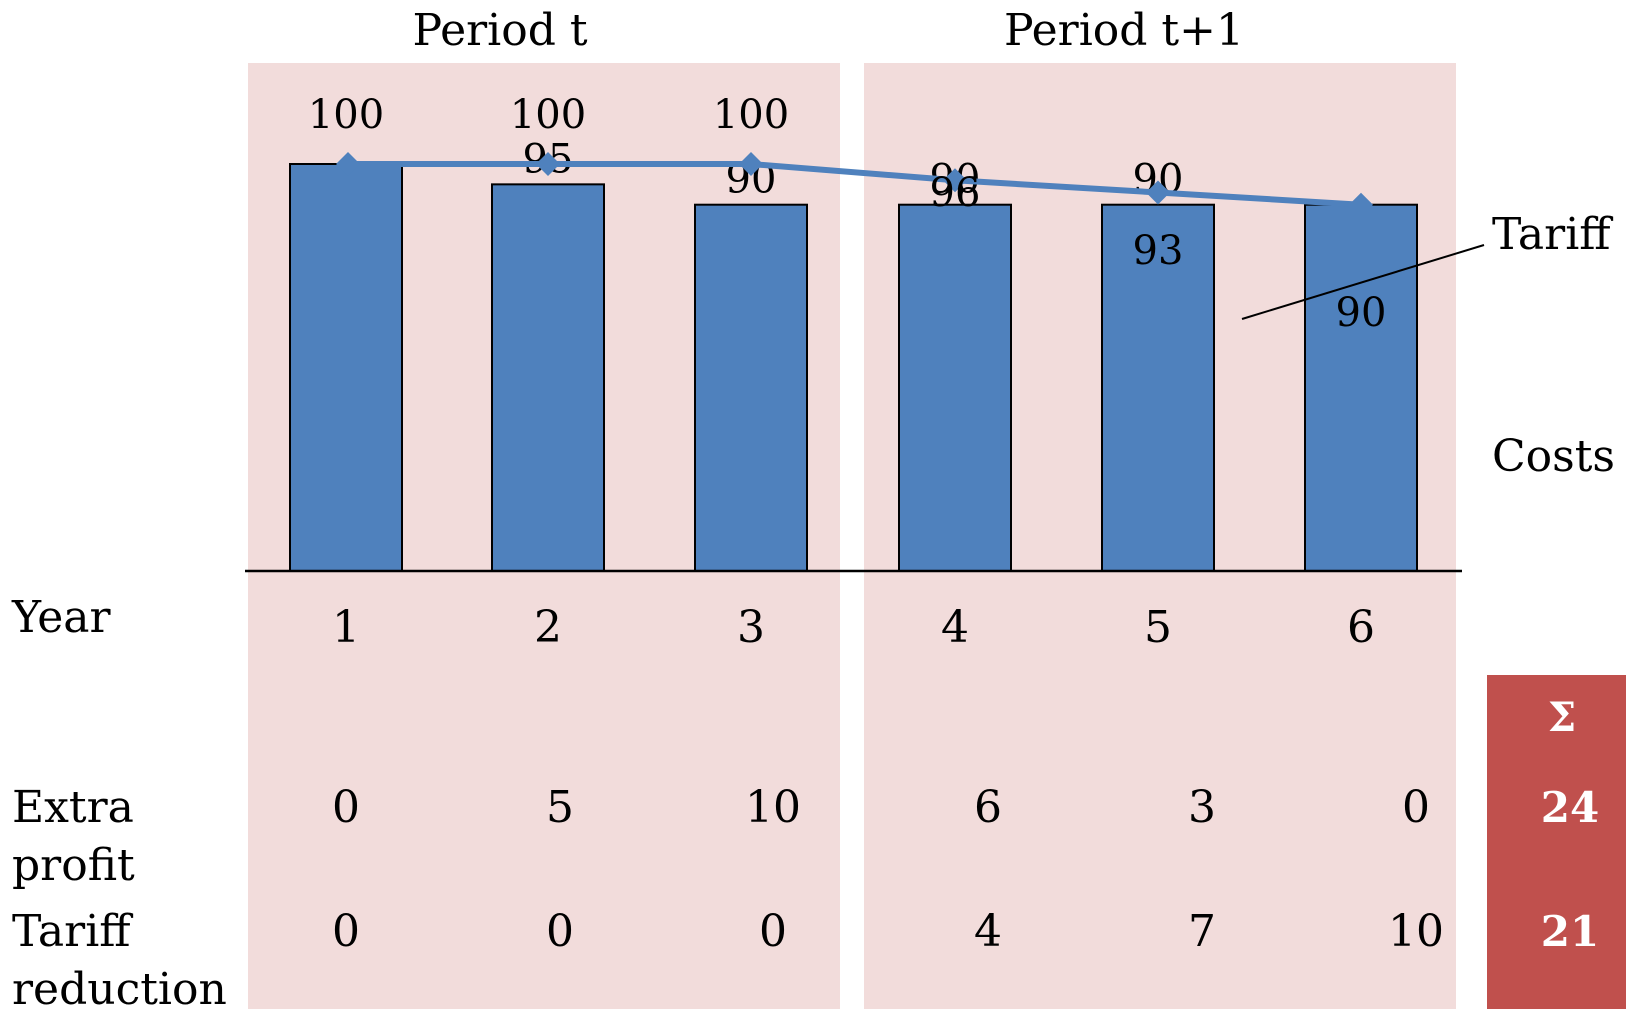  I want to click on tariff-label-5: 93, so click(1158, 251).